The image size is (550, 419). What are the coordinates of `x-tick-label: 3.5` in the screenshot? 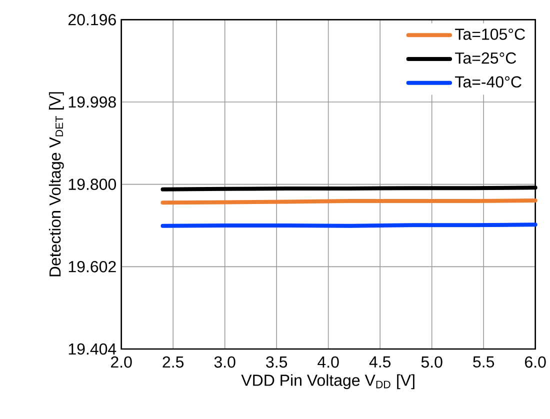 It's located at (277, 362).